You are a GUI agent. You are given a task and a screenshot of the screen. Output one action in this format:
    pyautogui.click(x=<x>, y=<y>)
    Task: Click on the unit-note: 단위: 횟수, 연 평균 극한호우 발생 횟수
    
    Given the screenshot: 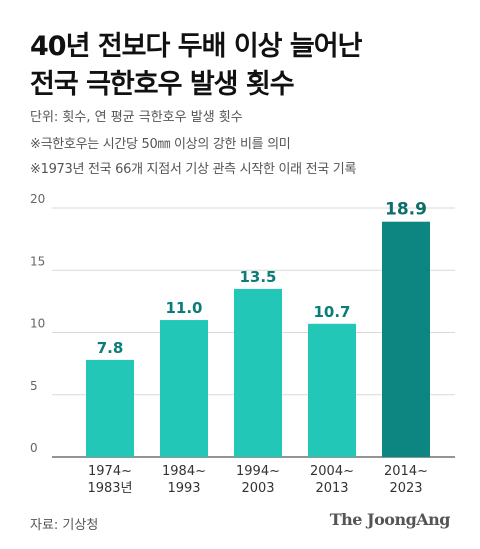 What is the action you would take?
    pyautogui.click(x=136, y=117)
    